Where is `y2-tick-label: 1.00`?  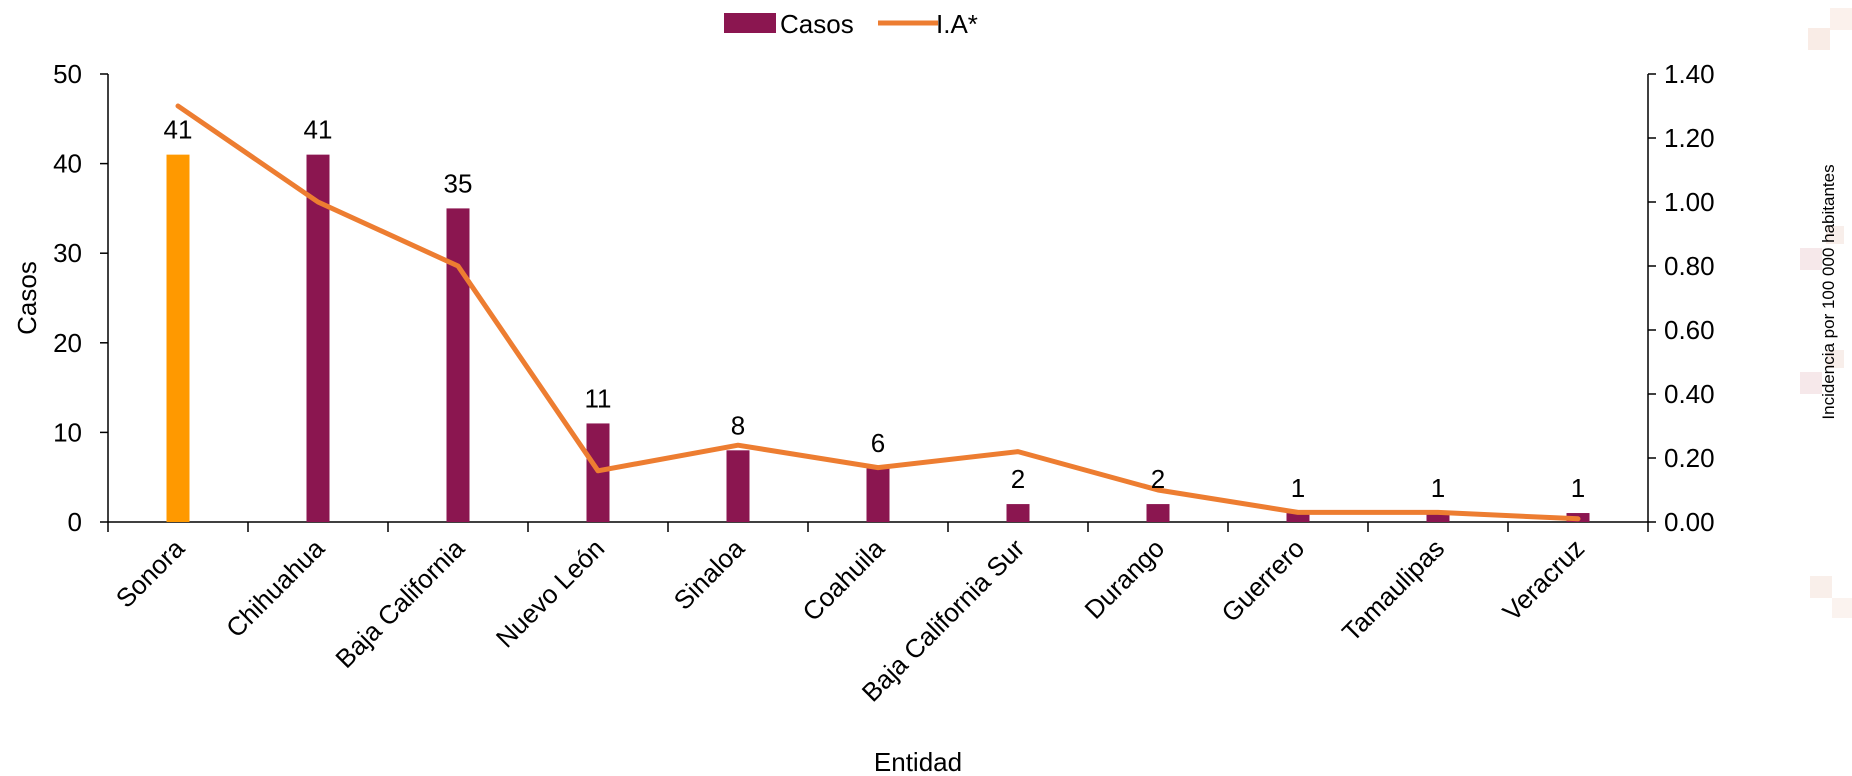
y2-tick-label: 1.00 is located at coordinates (1689, 202).